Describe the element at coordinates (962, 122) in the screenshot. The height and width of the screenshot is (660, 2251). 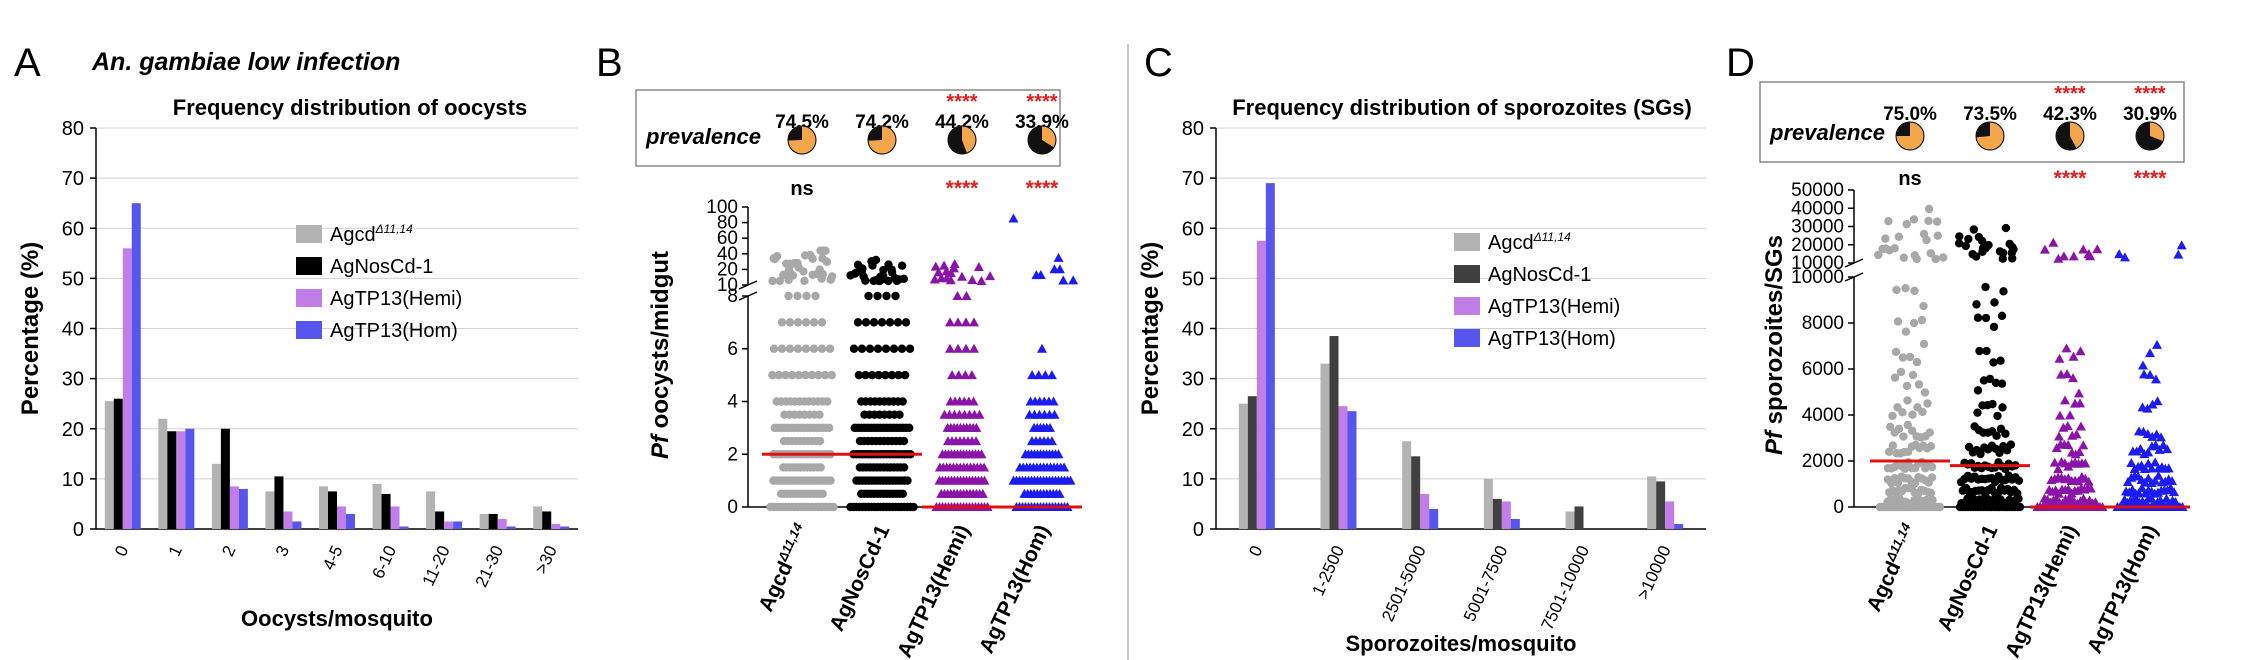
I see `prevalence-value: 44.2%` at that location.